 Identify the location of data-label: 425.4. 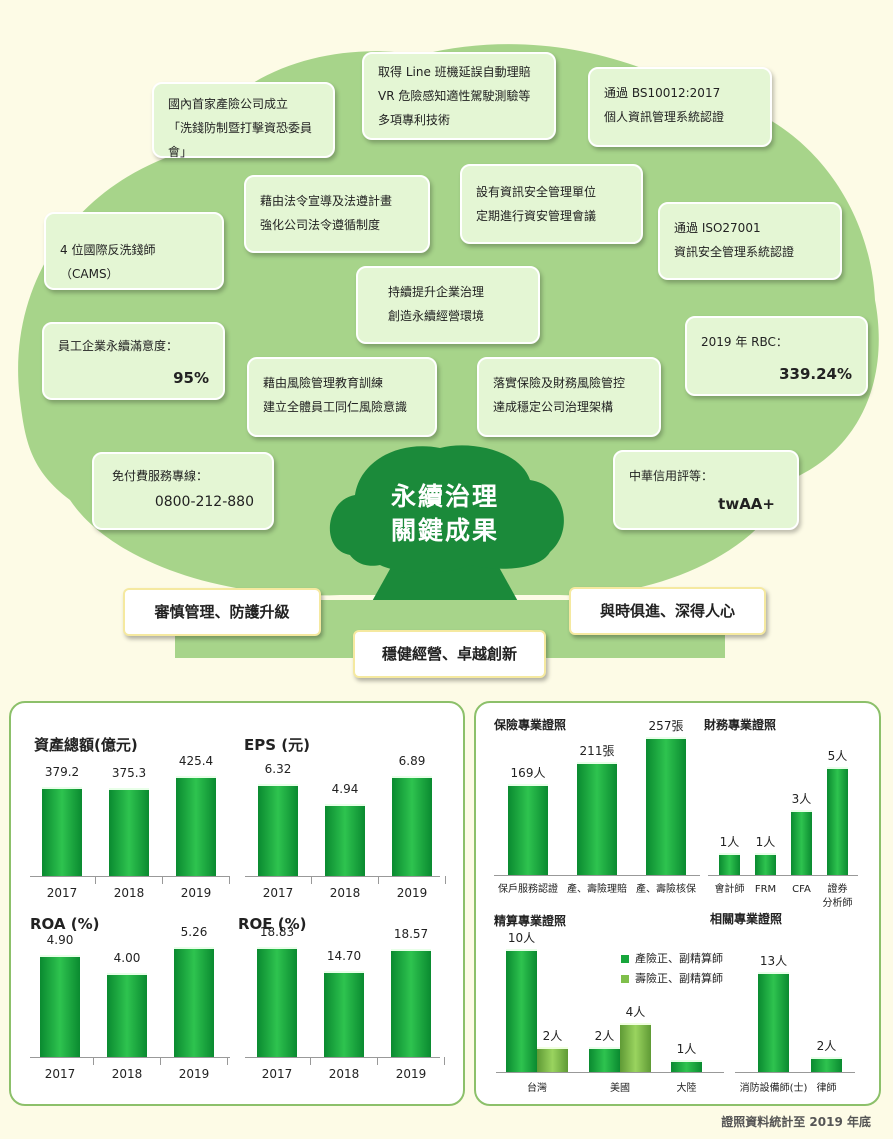
(196, 761).